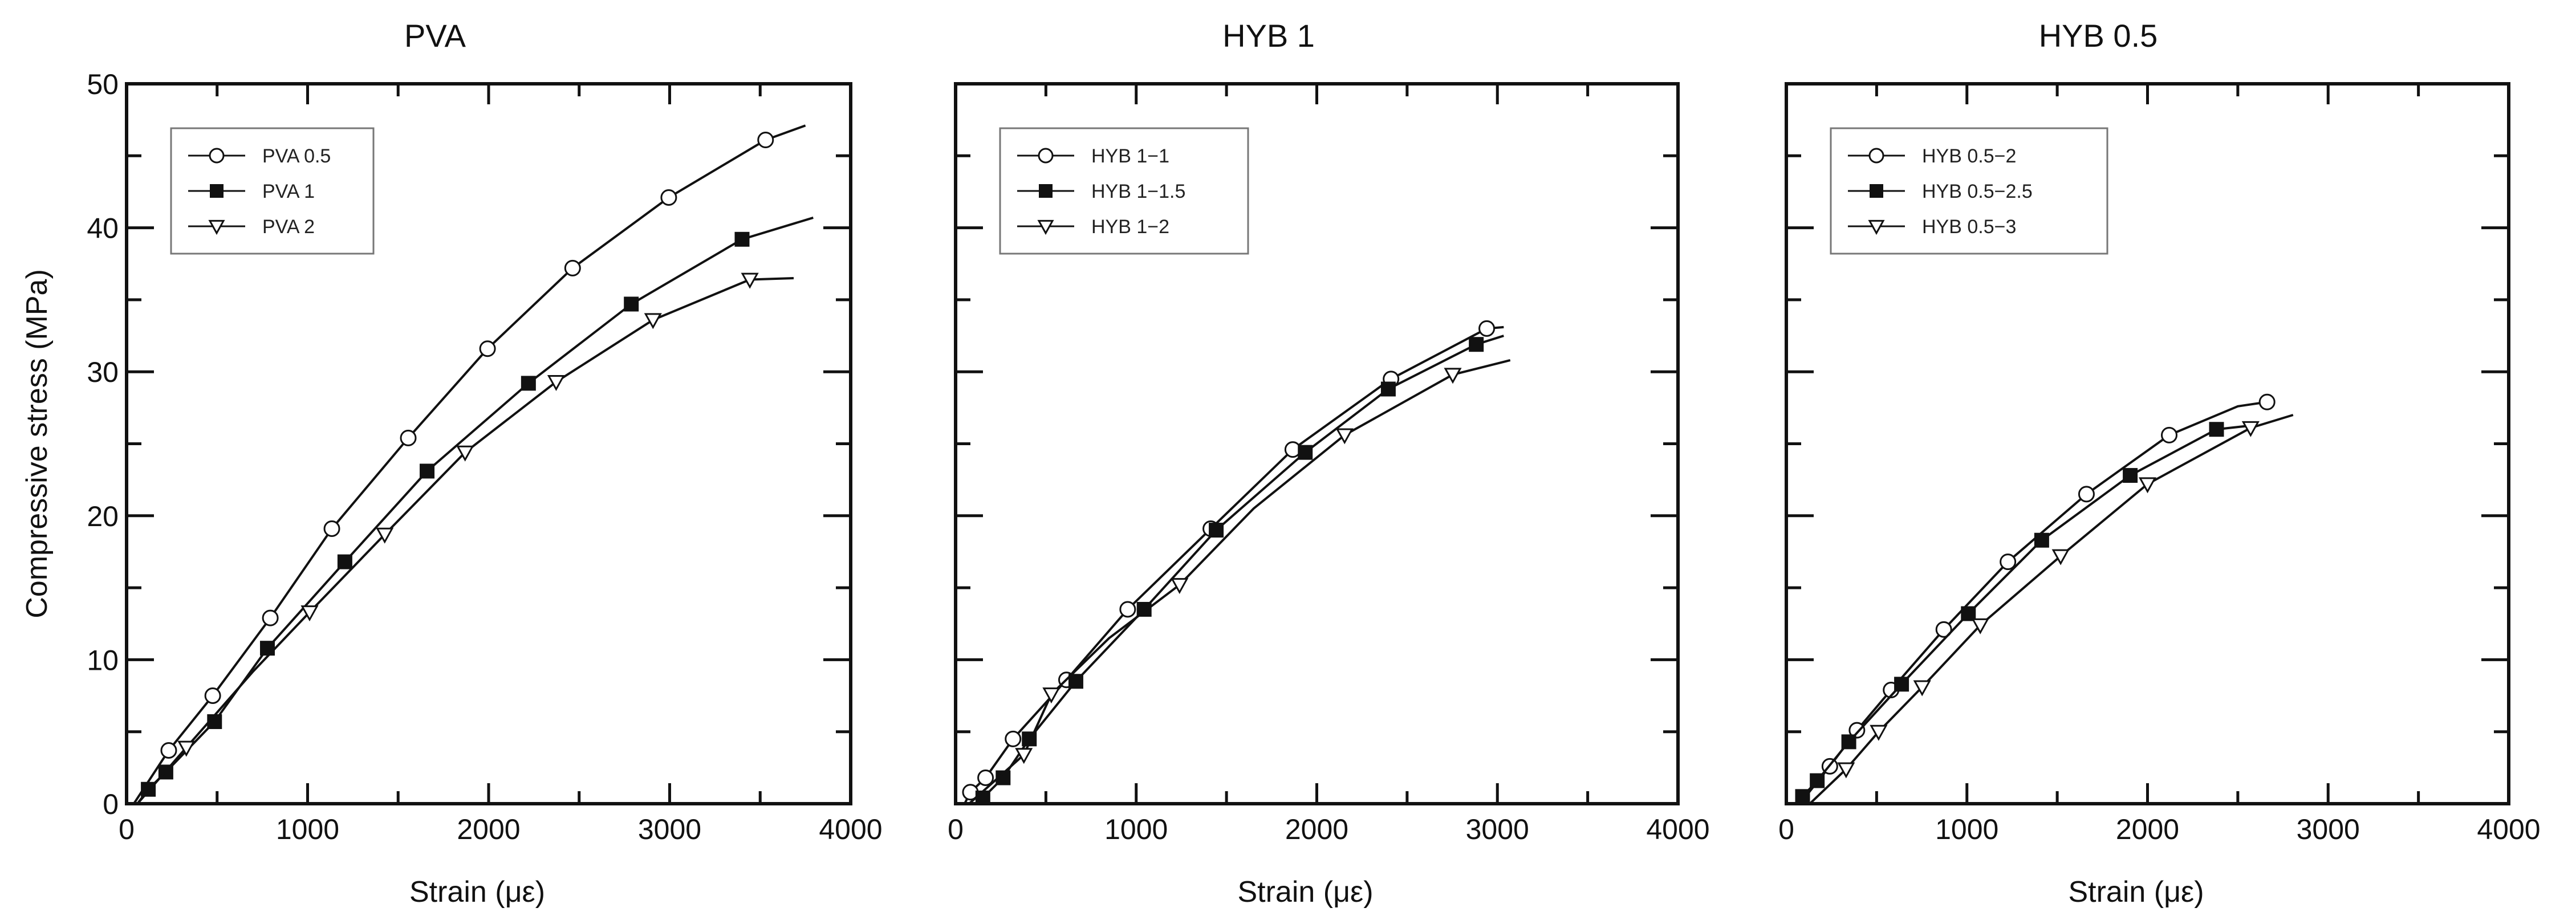 This screenshot has height=916, width=2576. Describe the element at coordinates (1138, 191) in the screenshot. I see `legend-label: HYB 1−1.5` at that location.